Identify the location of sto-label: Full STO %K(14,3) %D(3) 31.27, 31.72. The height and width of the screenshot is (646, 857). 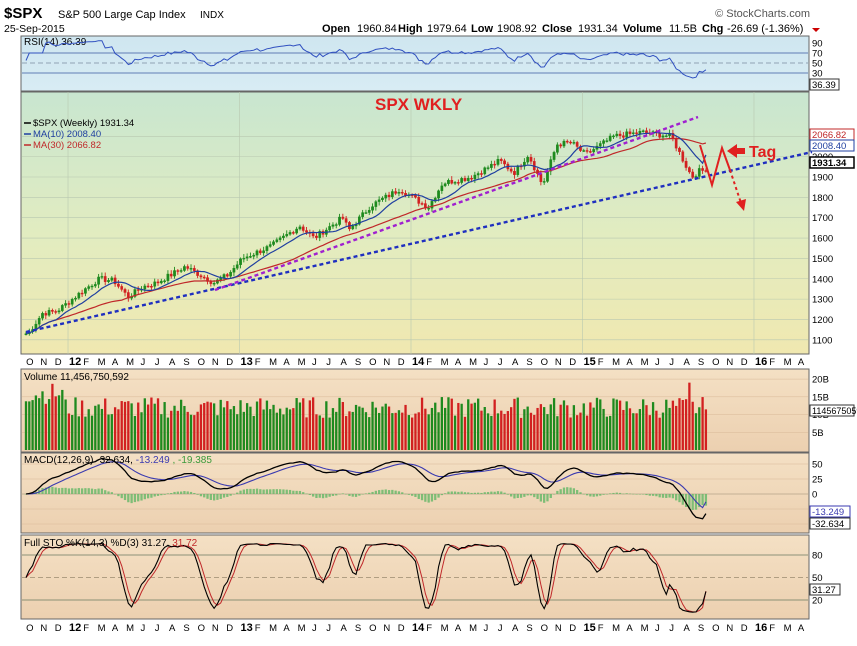
(111, 543).